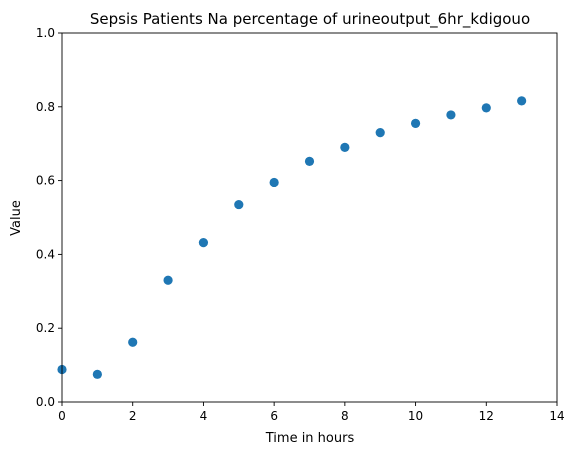  I want to click on x-tick-label: 10, so click(415, 416).